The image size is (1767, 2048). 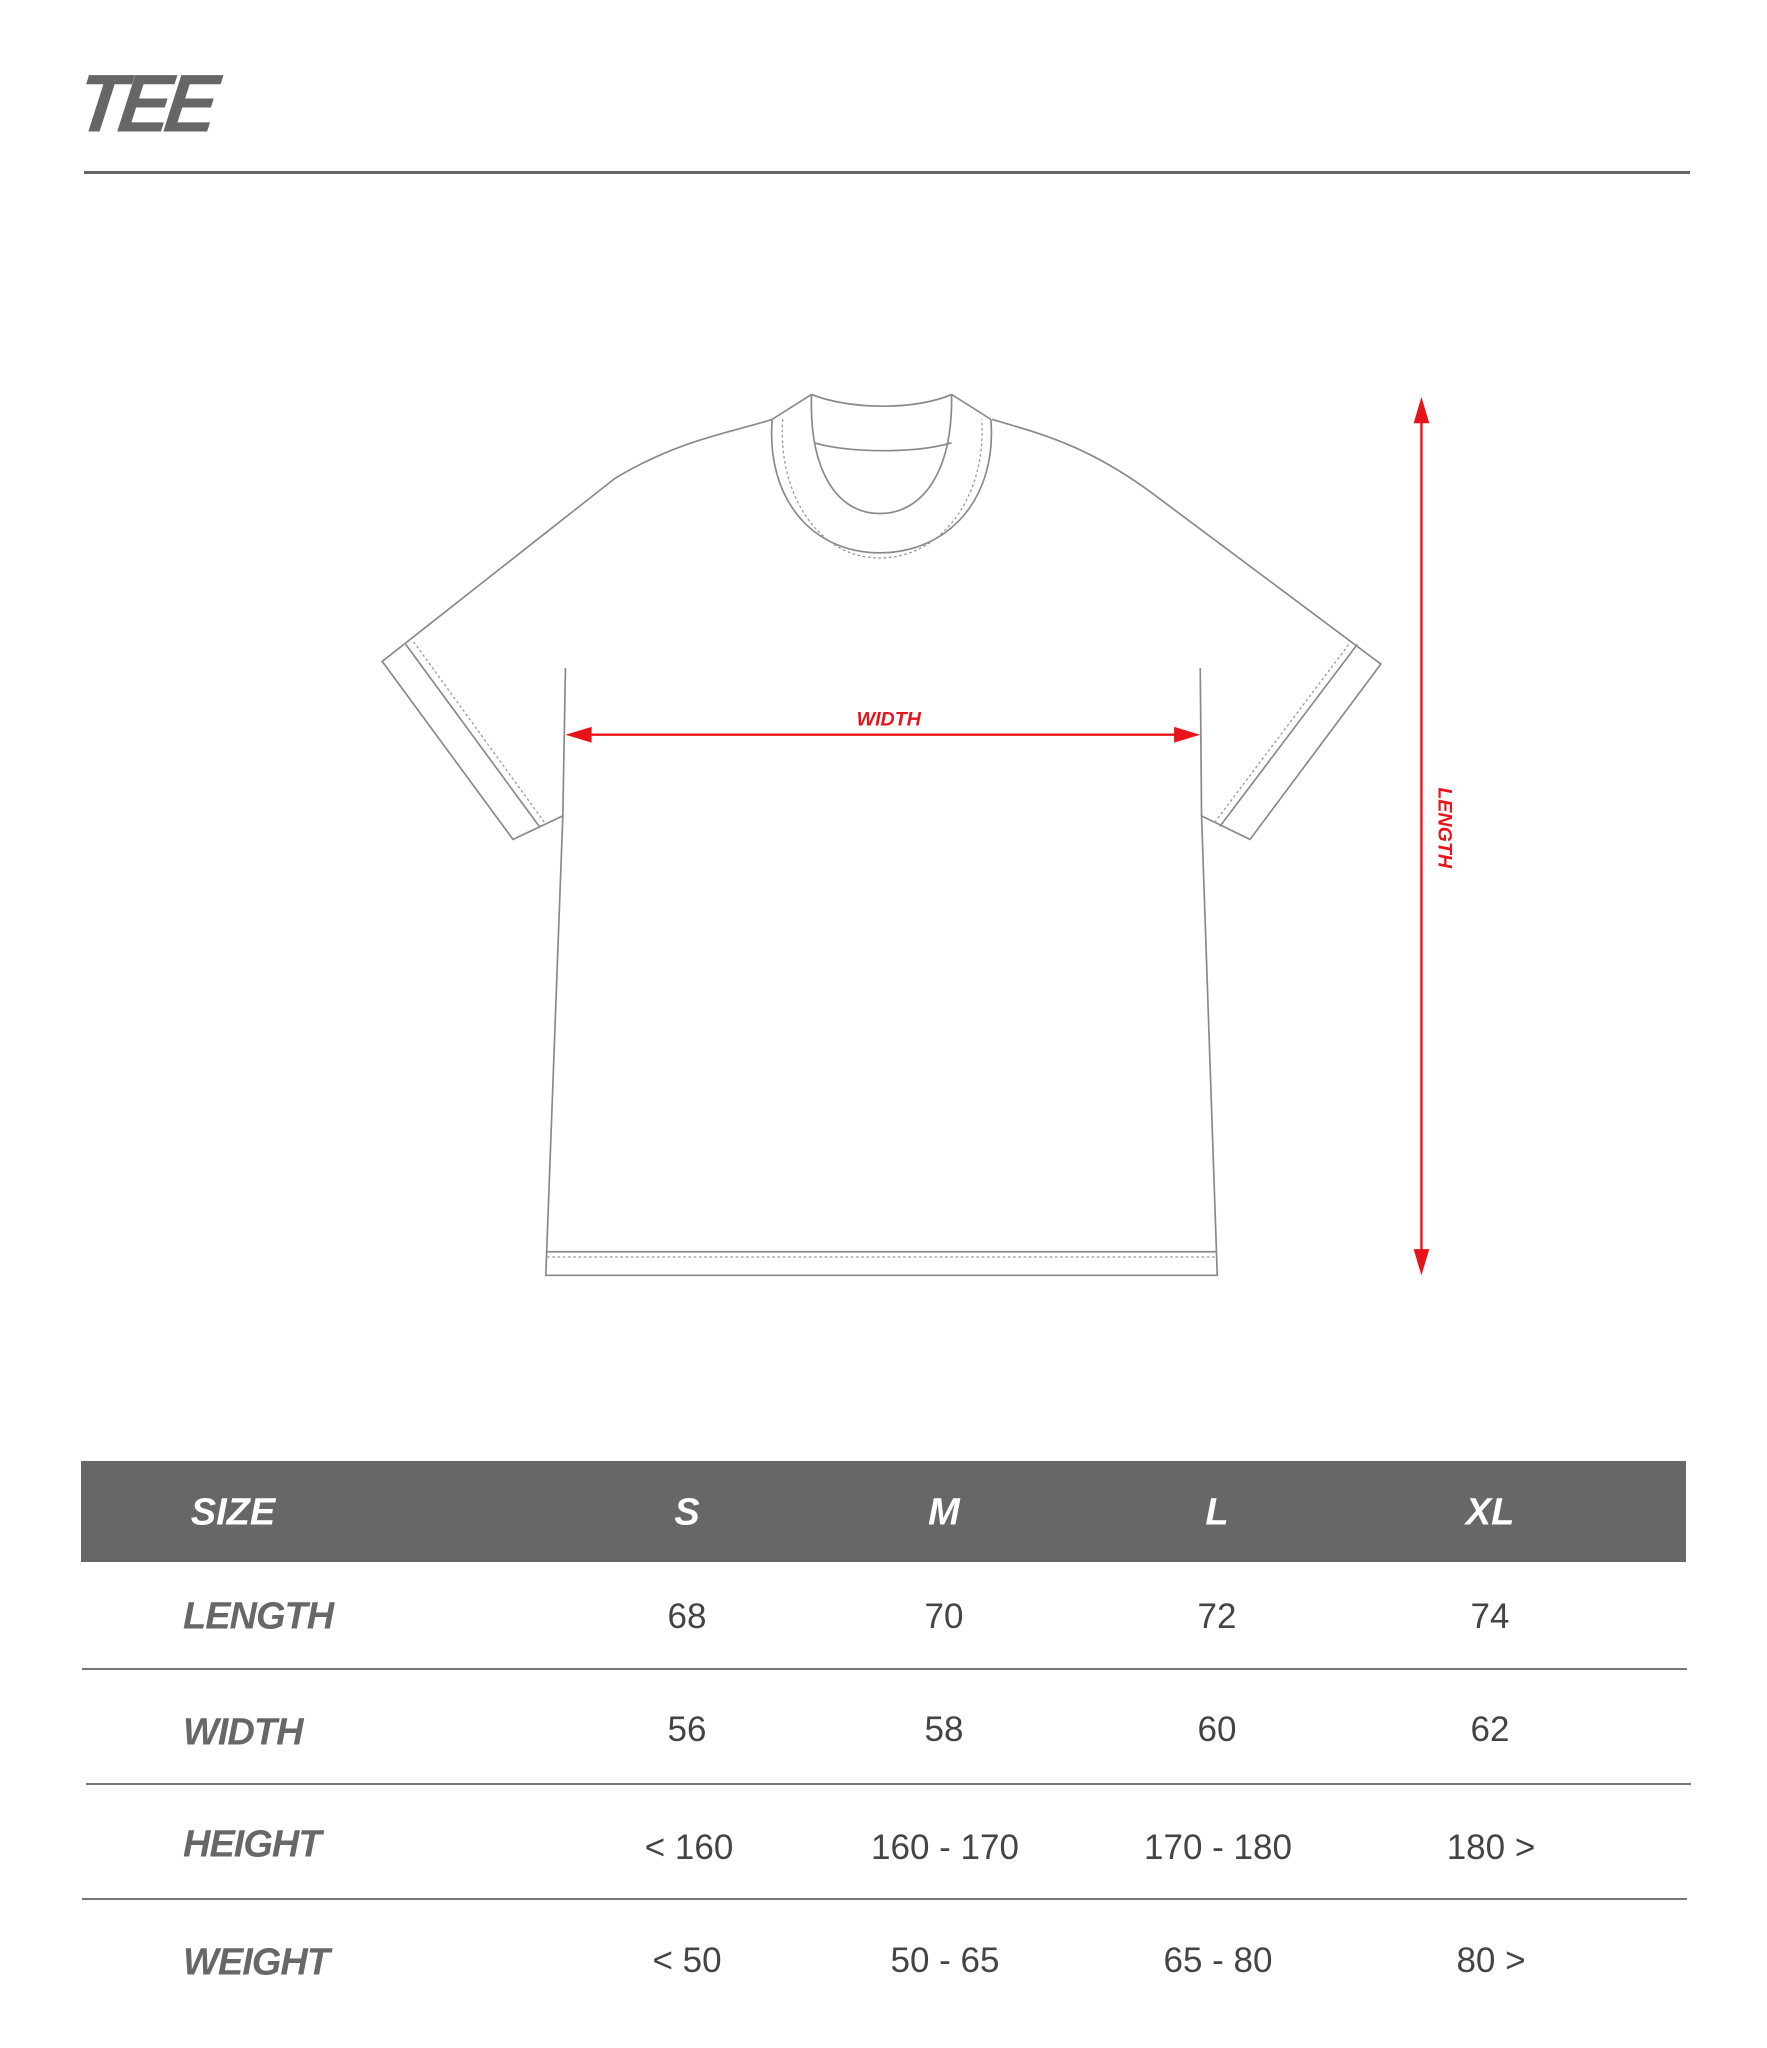 What do you see at coordinates (1218, 1847) in the screenshot?
I see `table-cell: 170 - 180` at bounding box center [1218, 1847].